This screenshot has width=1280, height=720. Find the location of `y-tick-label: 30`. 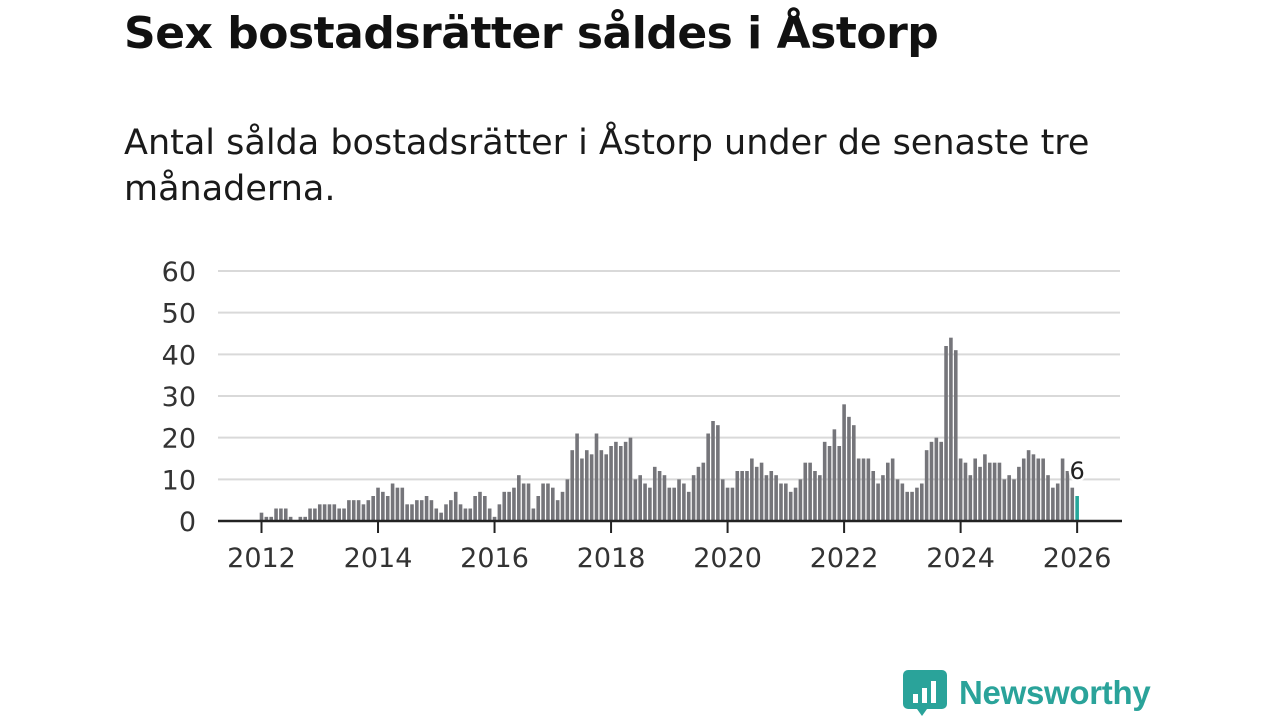

y-tick-label: 30 is located at coordinates (179, 397).